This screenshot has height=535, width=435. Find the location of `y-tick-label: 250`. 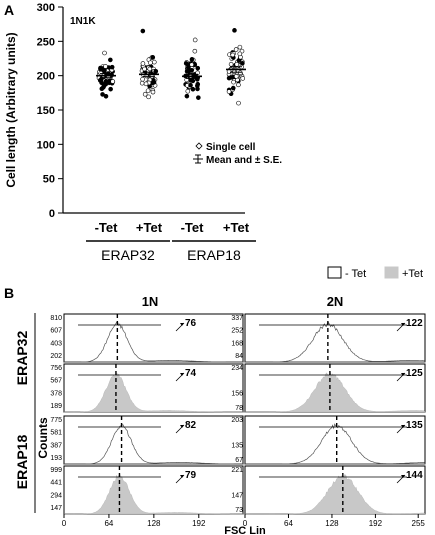

y-tick-label: 250 is located at coordinates (46, 42).